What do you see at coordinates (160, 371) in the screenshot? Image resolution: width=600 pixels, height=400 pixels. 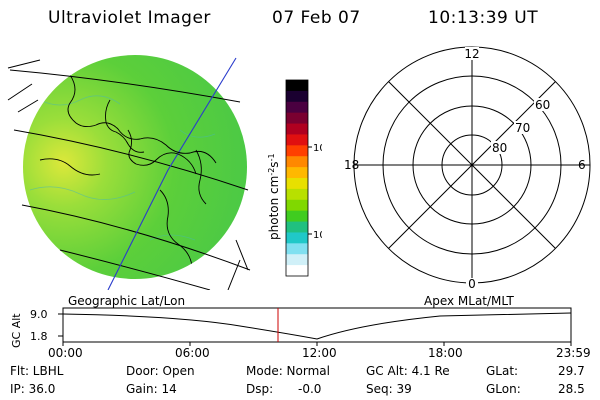 I see `status-door: Door: Open` at bounding box center [160, 371].